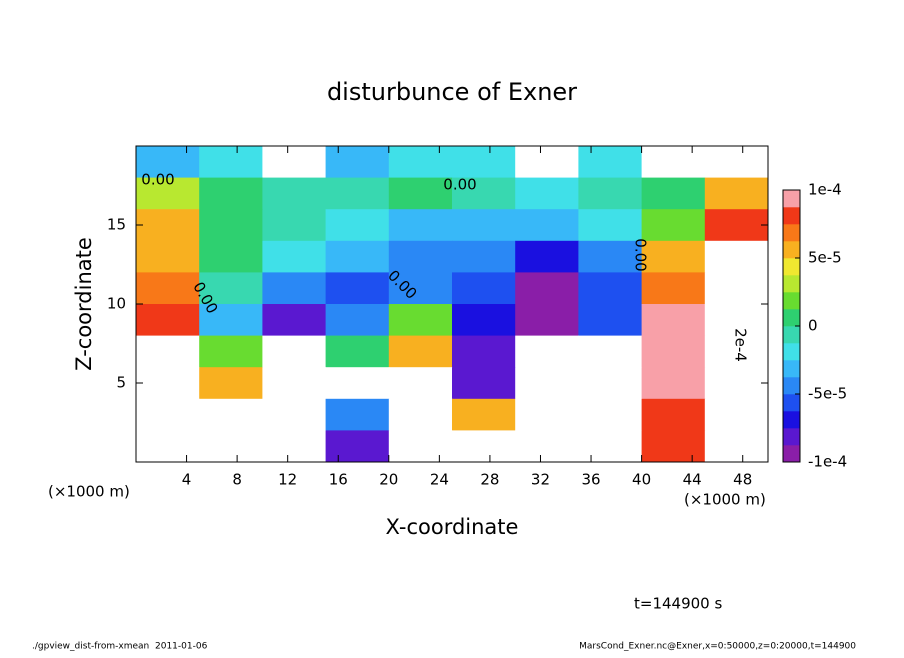 The image size is (904, 658). I want to click on x-tick-label: 28, so click(489, 480).